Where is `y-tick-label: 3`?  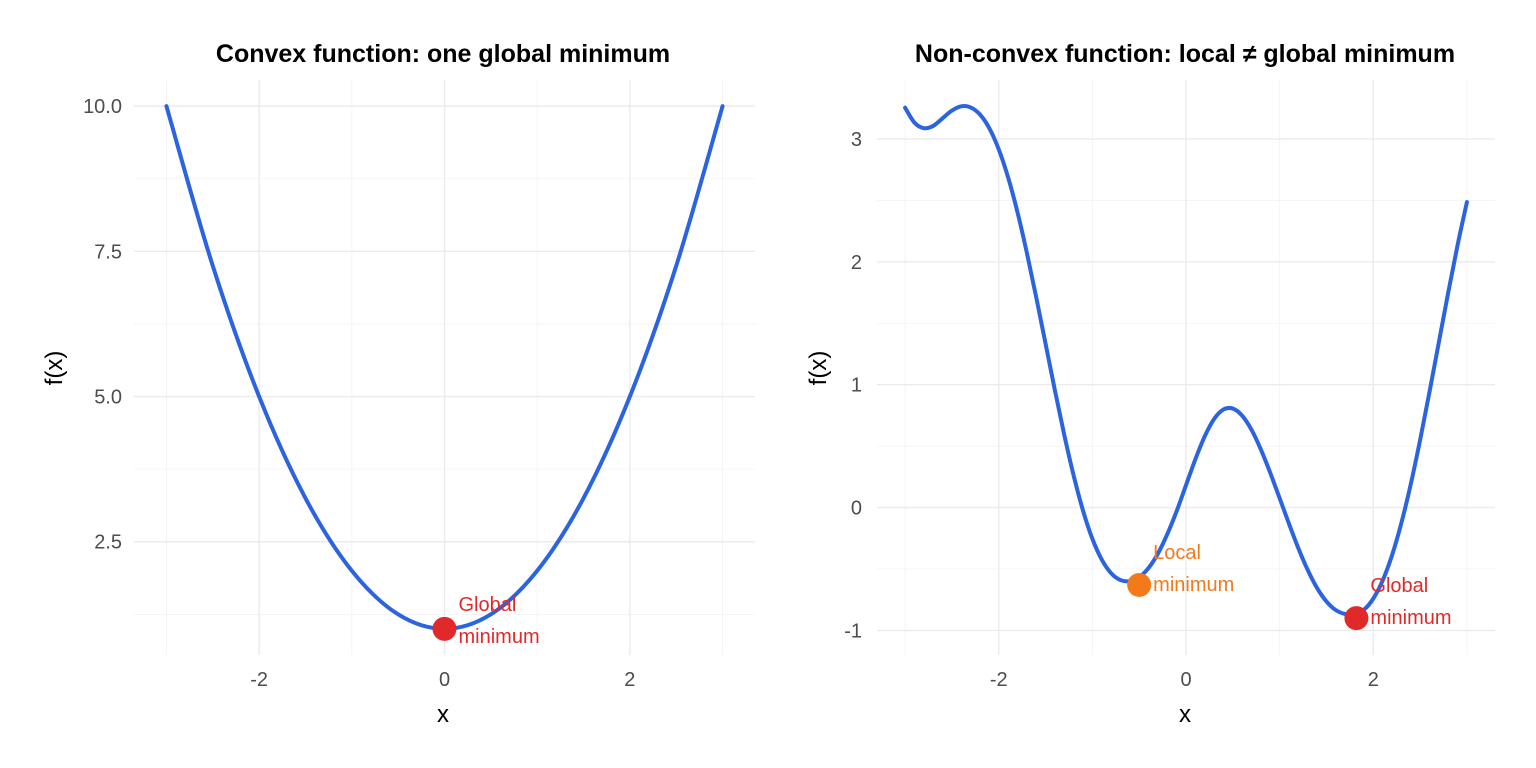 y-tick-label: 3 is located at coordinates (856, 140).